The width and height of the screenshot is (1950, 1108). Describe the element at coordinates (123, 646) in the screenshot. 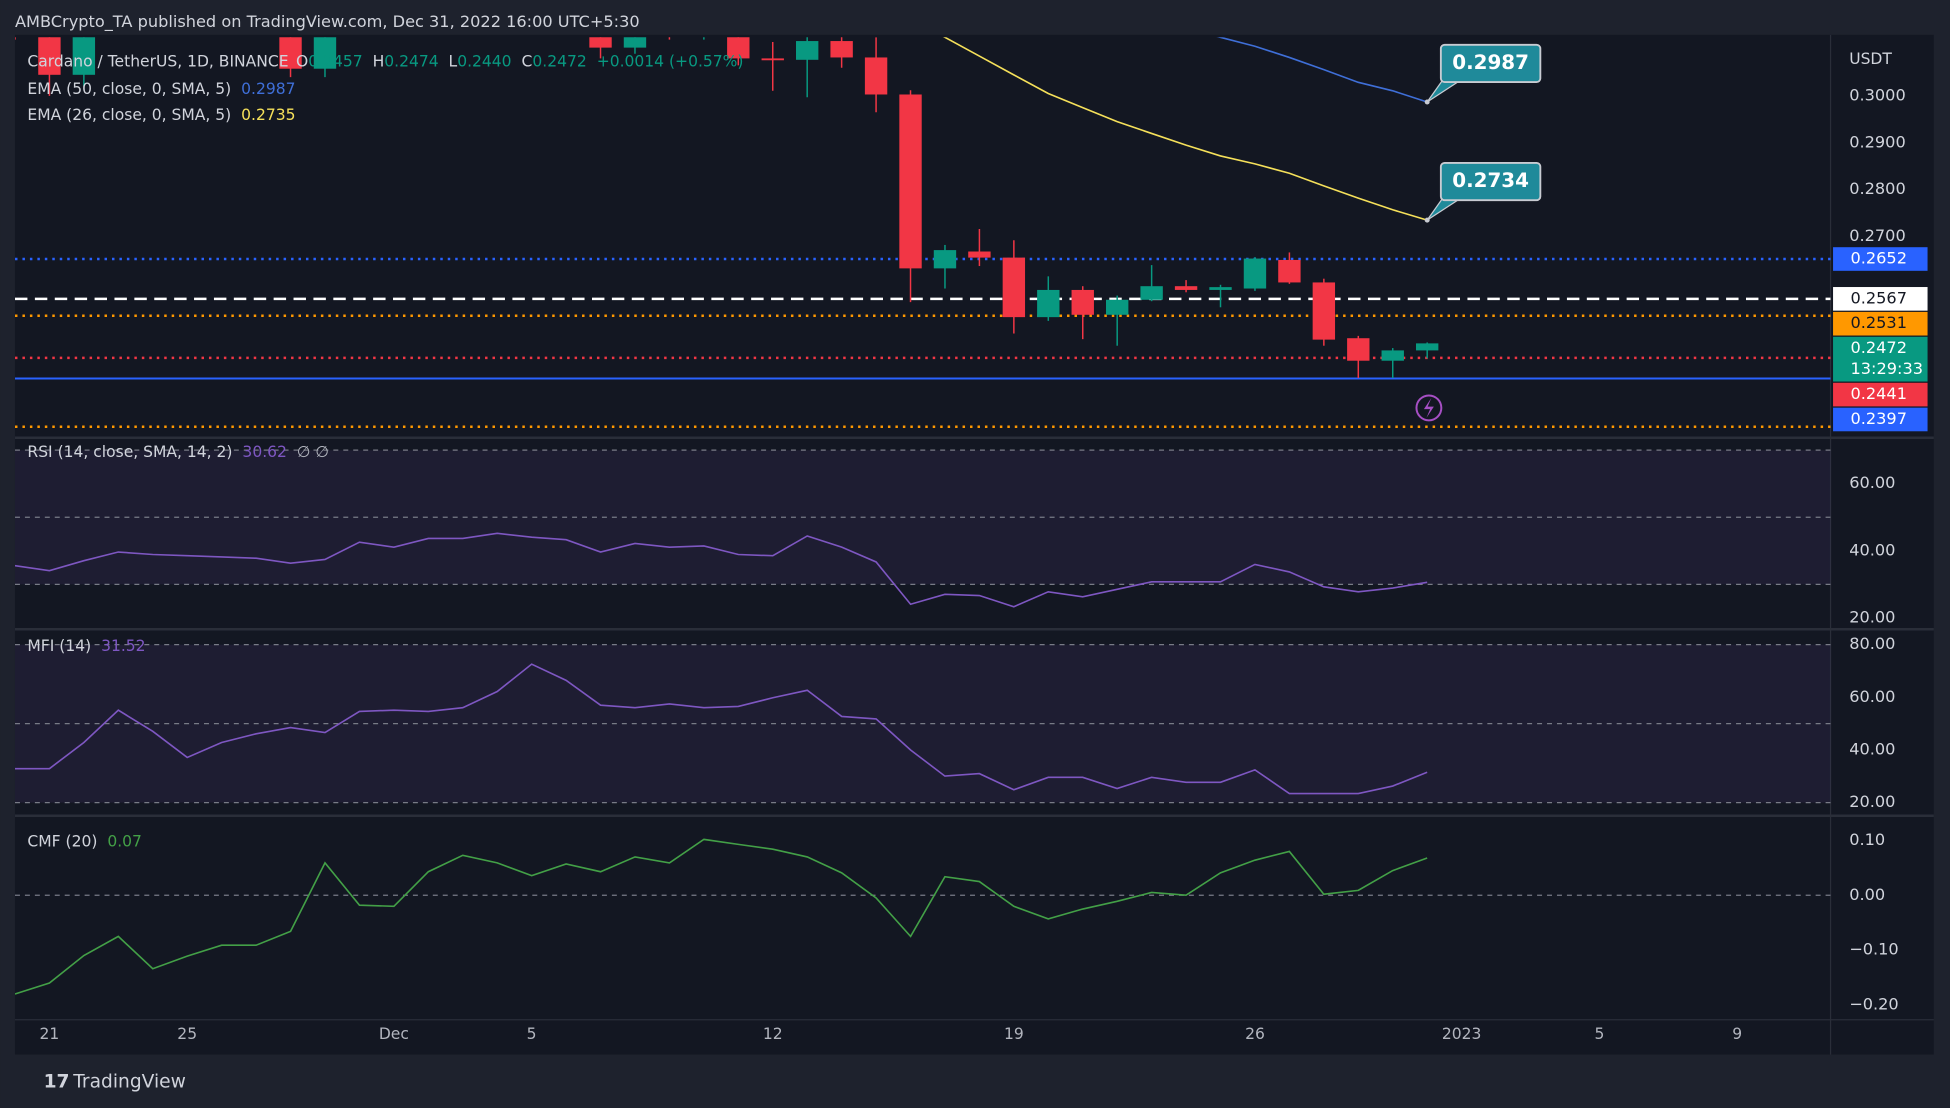

I see `legend-value: 31.52` at that location.